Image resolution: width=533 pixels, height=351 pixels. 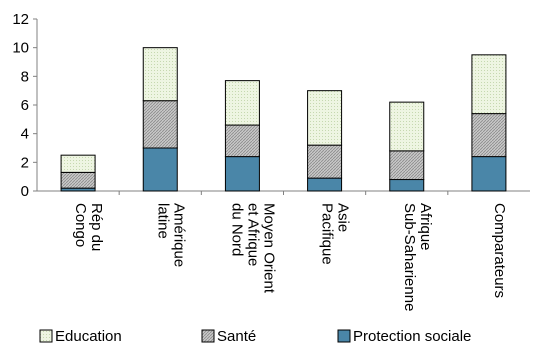 I want to click on x-category-label-line: Comparateurs, so click(x=499, y=250).